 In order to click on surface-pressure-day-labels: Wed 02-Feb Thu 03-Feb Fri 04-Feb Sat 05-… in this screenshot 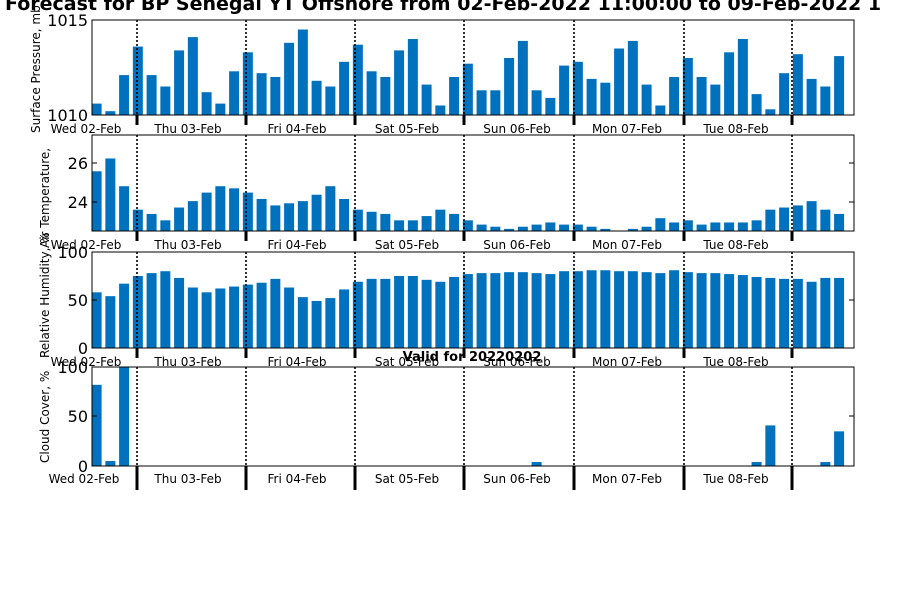, I will do `click(410, 129)`.